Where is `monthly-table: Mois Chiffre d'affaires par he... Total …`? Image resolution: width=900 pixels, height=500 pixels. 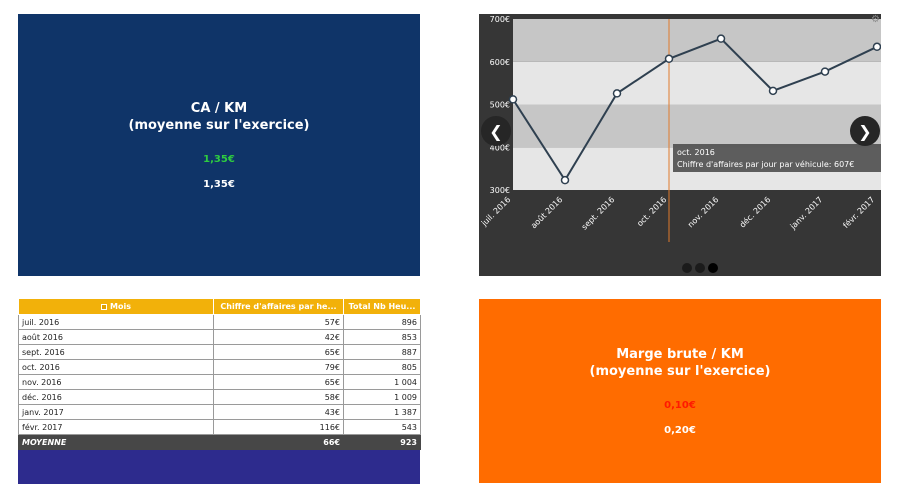 monthly-table: Mois Chiffre d'affaires par he... Total … is located at coordinates (219, 374).